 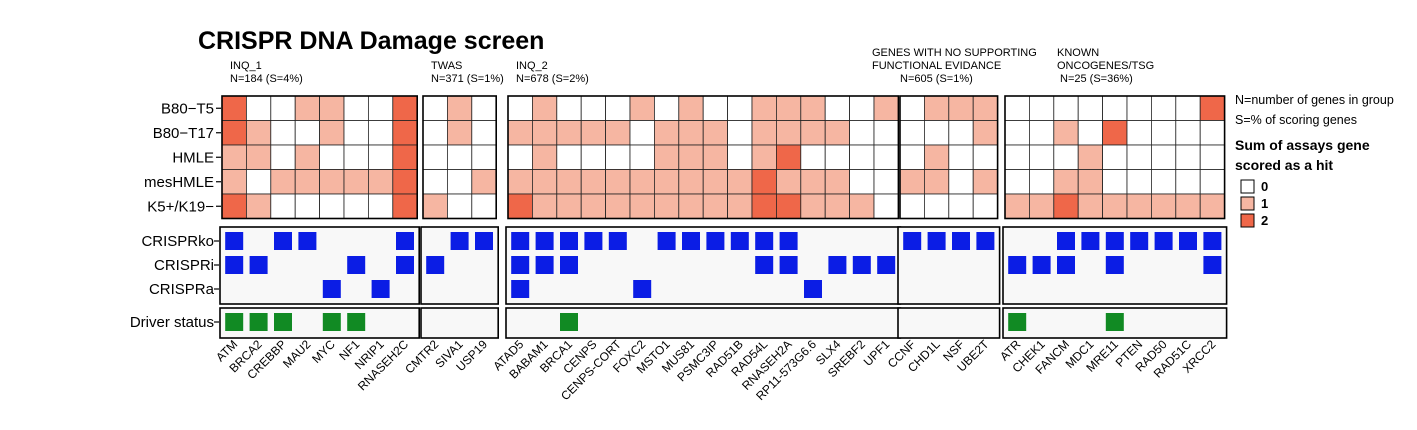 What do you see at coordinates (234, 265) in the screenshot?
I see `assay-mark-atm-crispri` at bounding box center [234, 265].